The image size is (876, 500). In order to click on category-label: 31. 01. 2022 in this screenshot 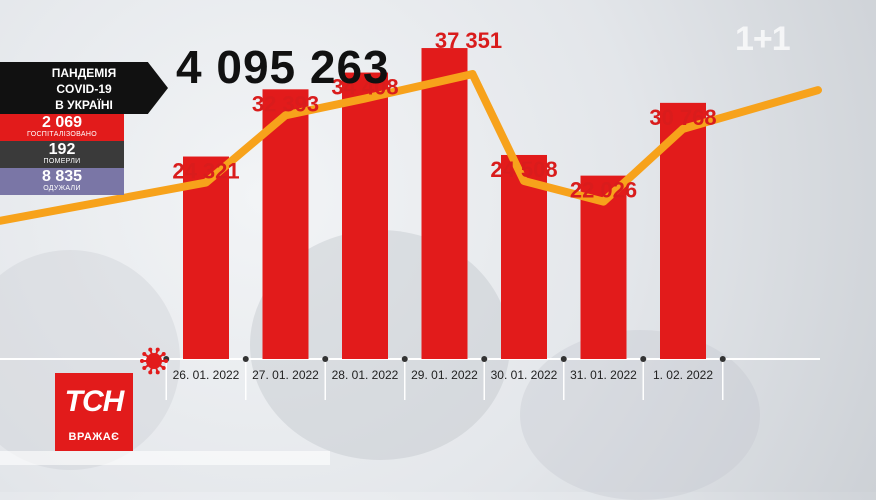, I will do `click(603, 375)`.